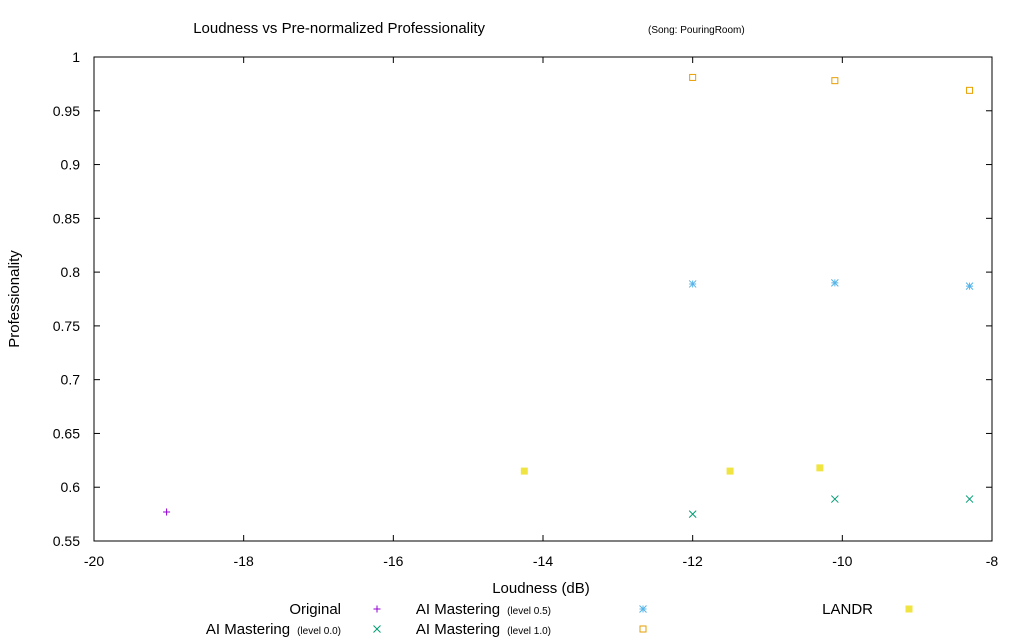 The width and height of the screenshot is (1024, 640). What do you see at coordinates (71, 380) in the screenshot?
I see `y-tick-label: 0.7` at bounding box center [71, 380].